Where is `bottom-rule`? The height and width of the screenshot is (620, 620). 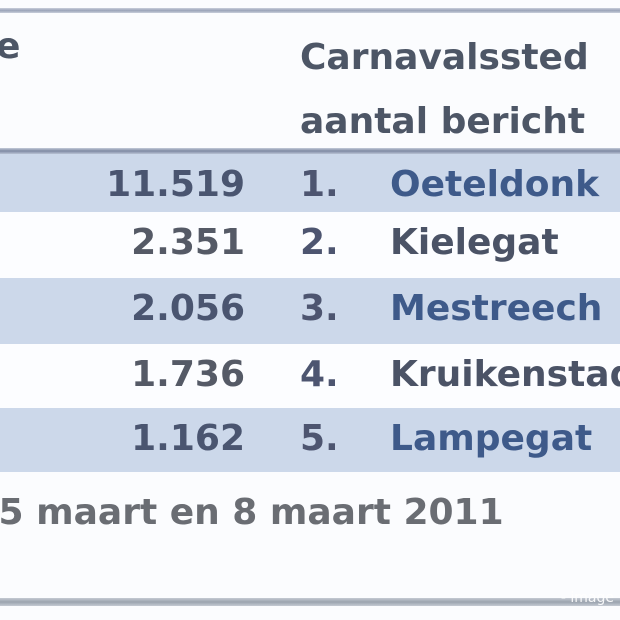
bottom-rule is located at coordinates (310, 602).